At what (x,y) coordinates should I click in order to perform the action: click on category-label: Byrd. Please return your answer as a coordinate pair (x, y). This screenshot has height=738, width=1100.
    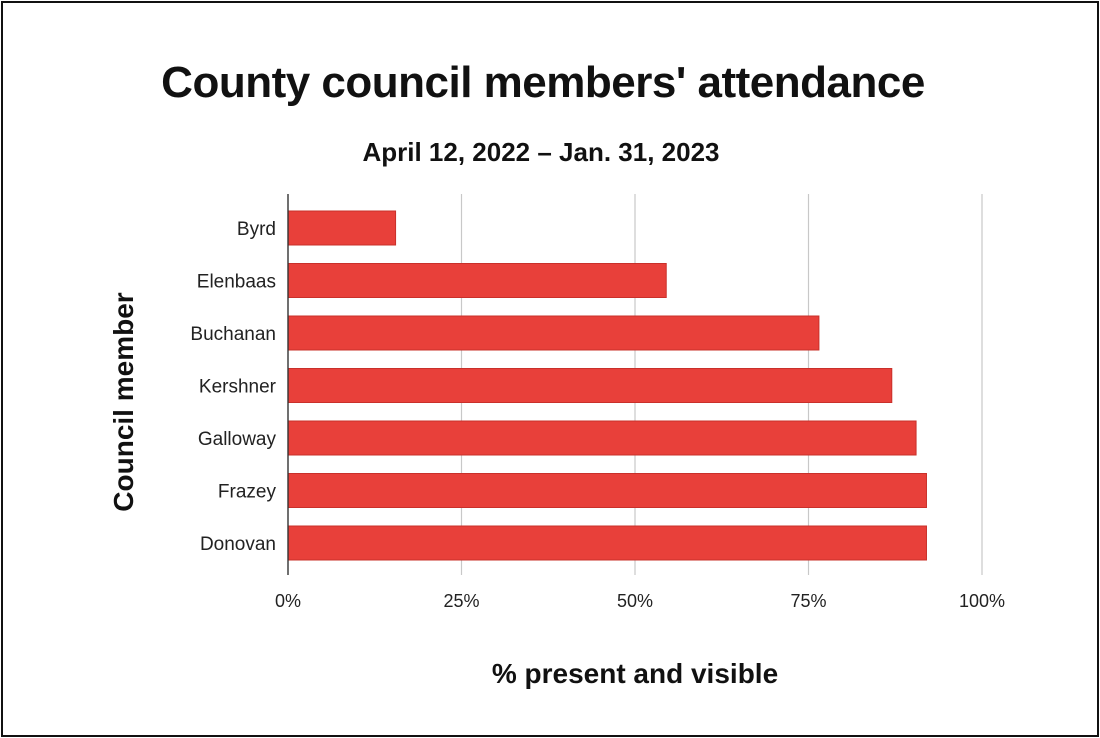
    Looking at the image, I should click on (256, 229).